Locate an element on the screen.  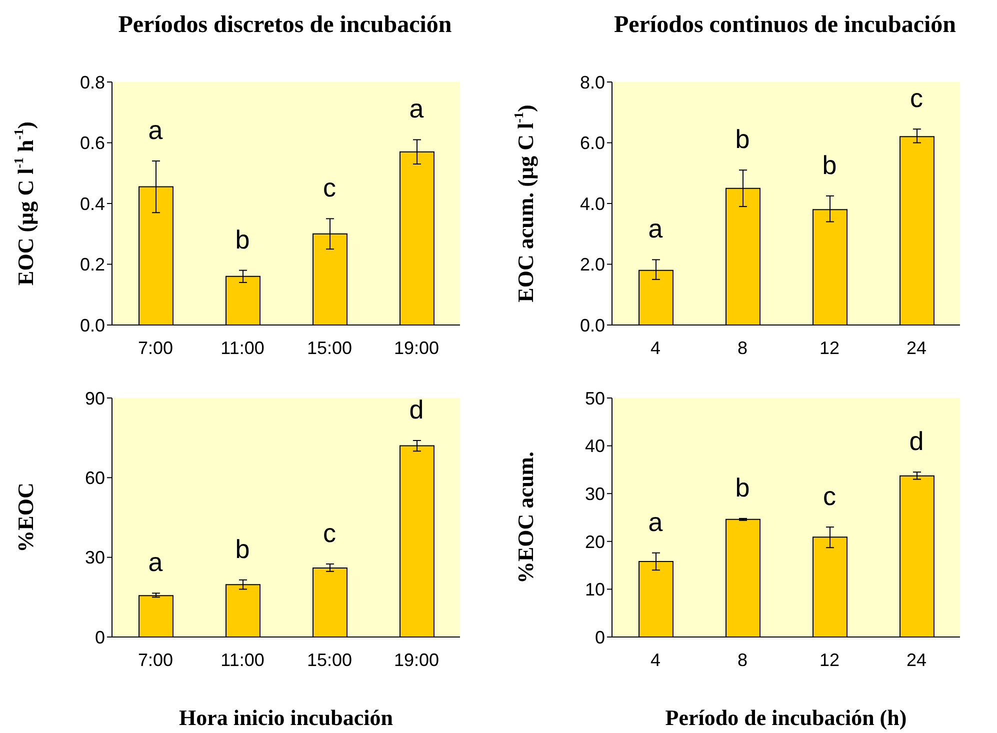
x-axis-title: Hora inicio incubación is located at coordinates (286, 718).